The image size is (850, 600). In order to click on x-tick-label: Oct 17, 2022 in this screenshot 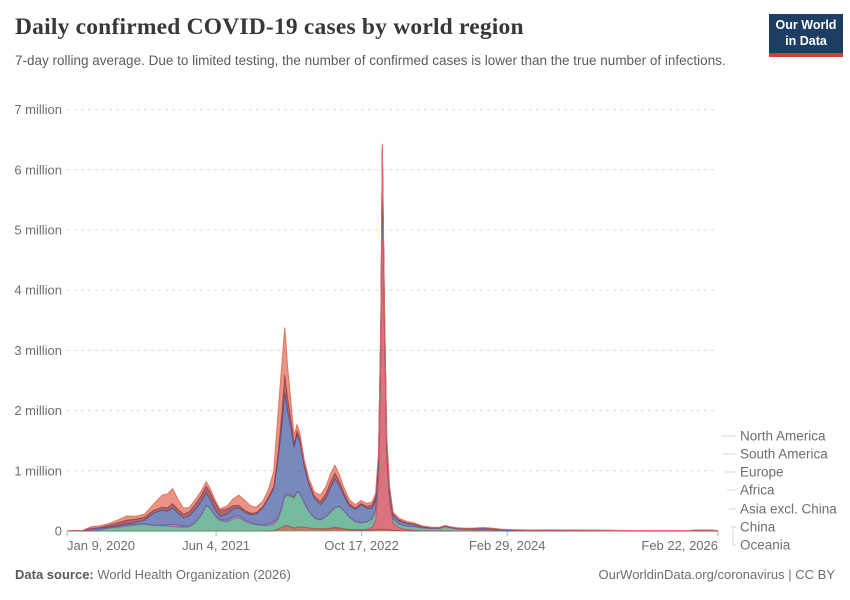, I will do `click(361, 545)`.